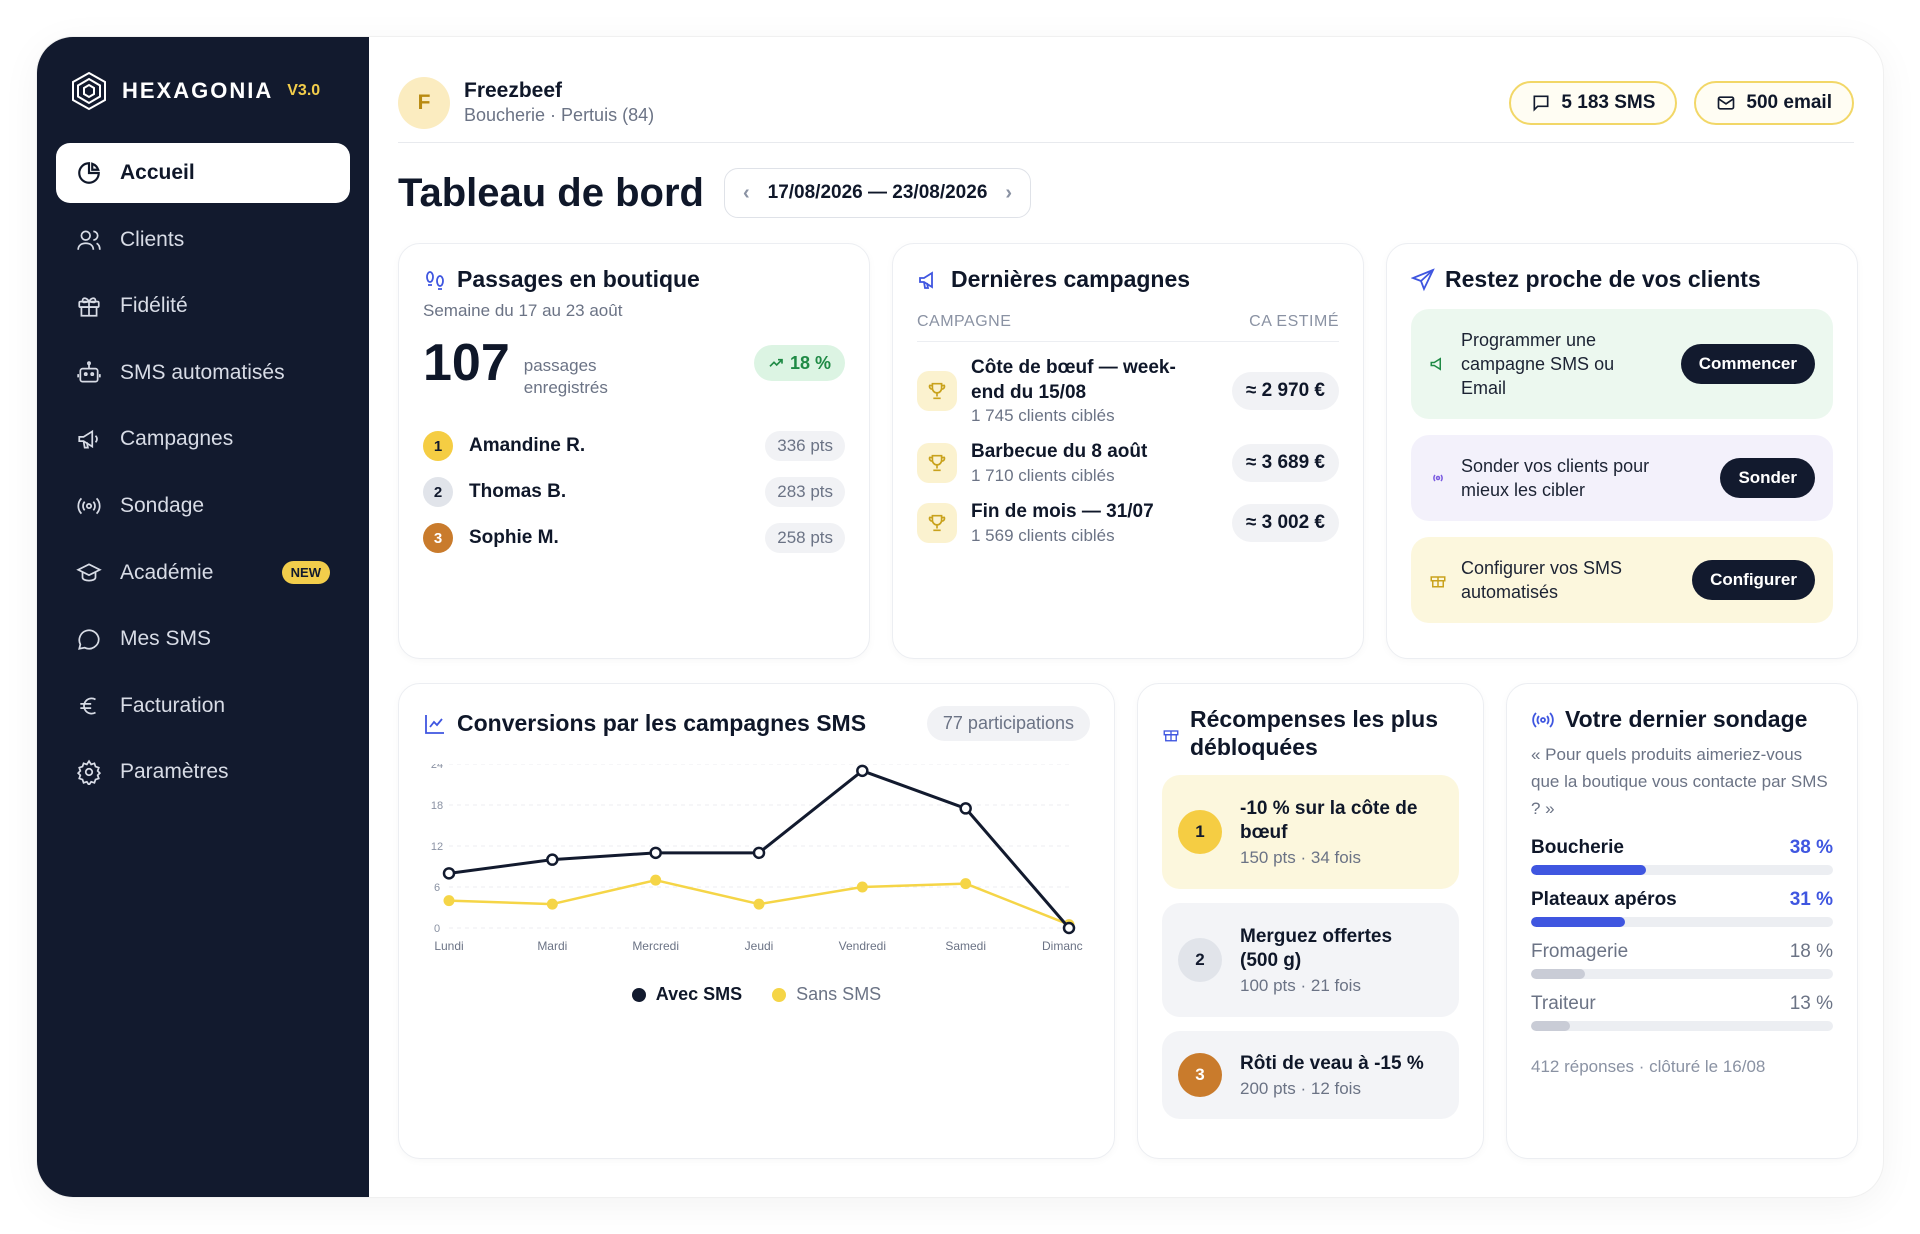  What do you see at coordinates (662, 723) in the screenshot?
I see `card-title: Conversions par les campagnes SMS` at bounding box center [662, 723].